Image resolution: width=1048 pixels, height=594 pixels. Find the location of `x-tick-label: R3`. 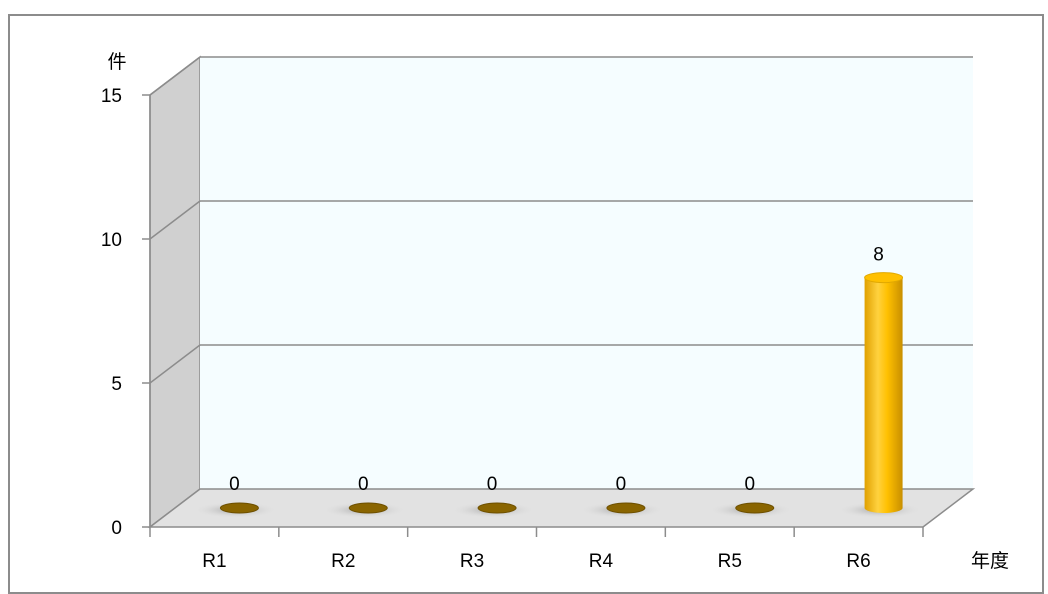

x-tick-label: R3 is located at coordinates (472, 561).